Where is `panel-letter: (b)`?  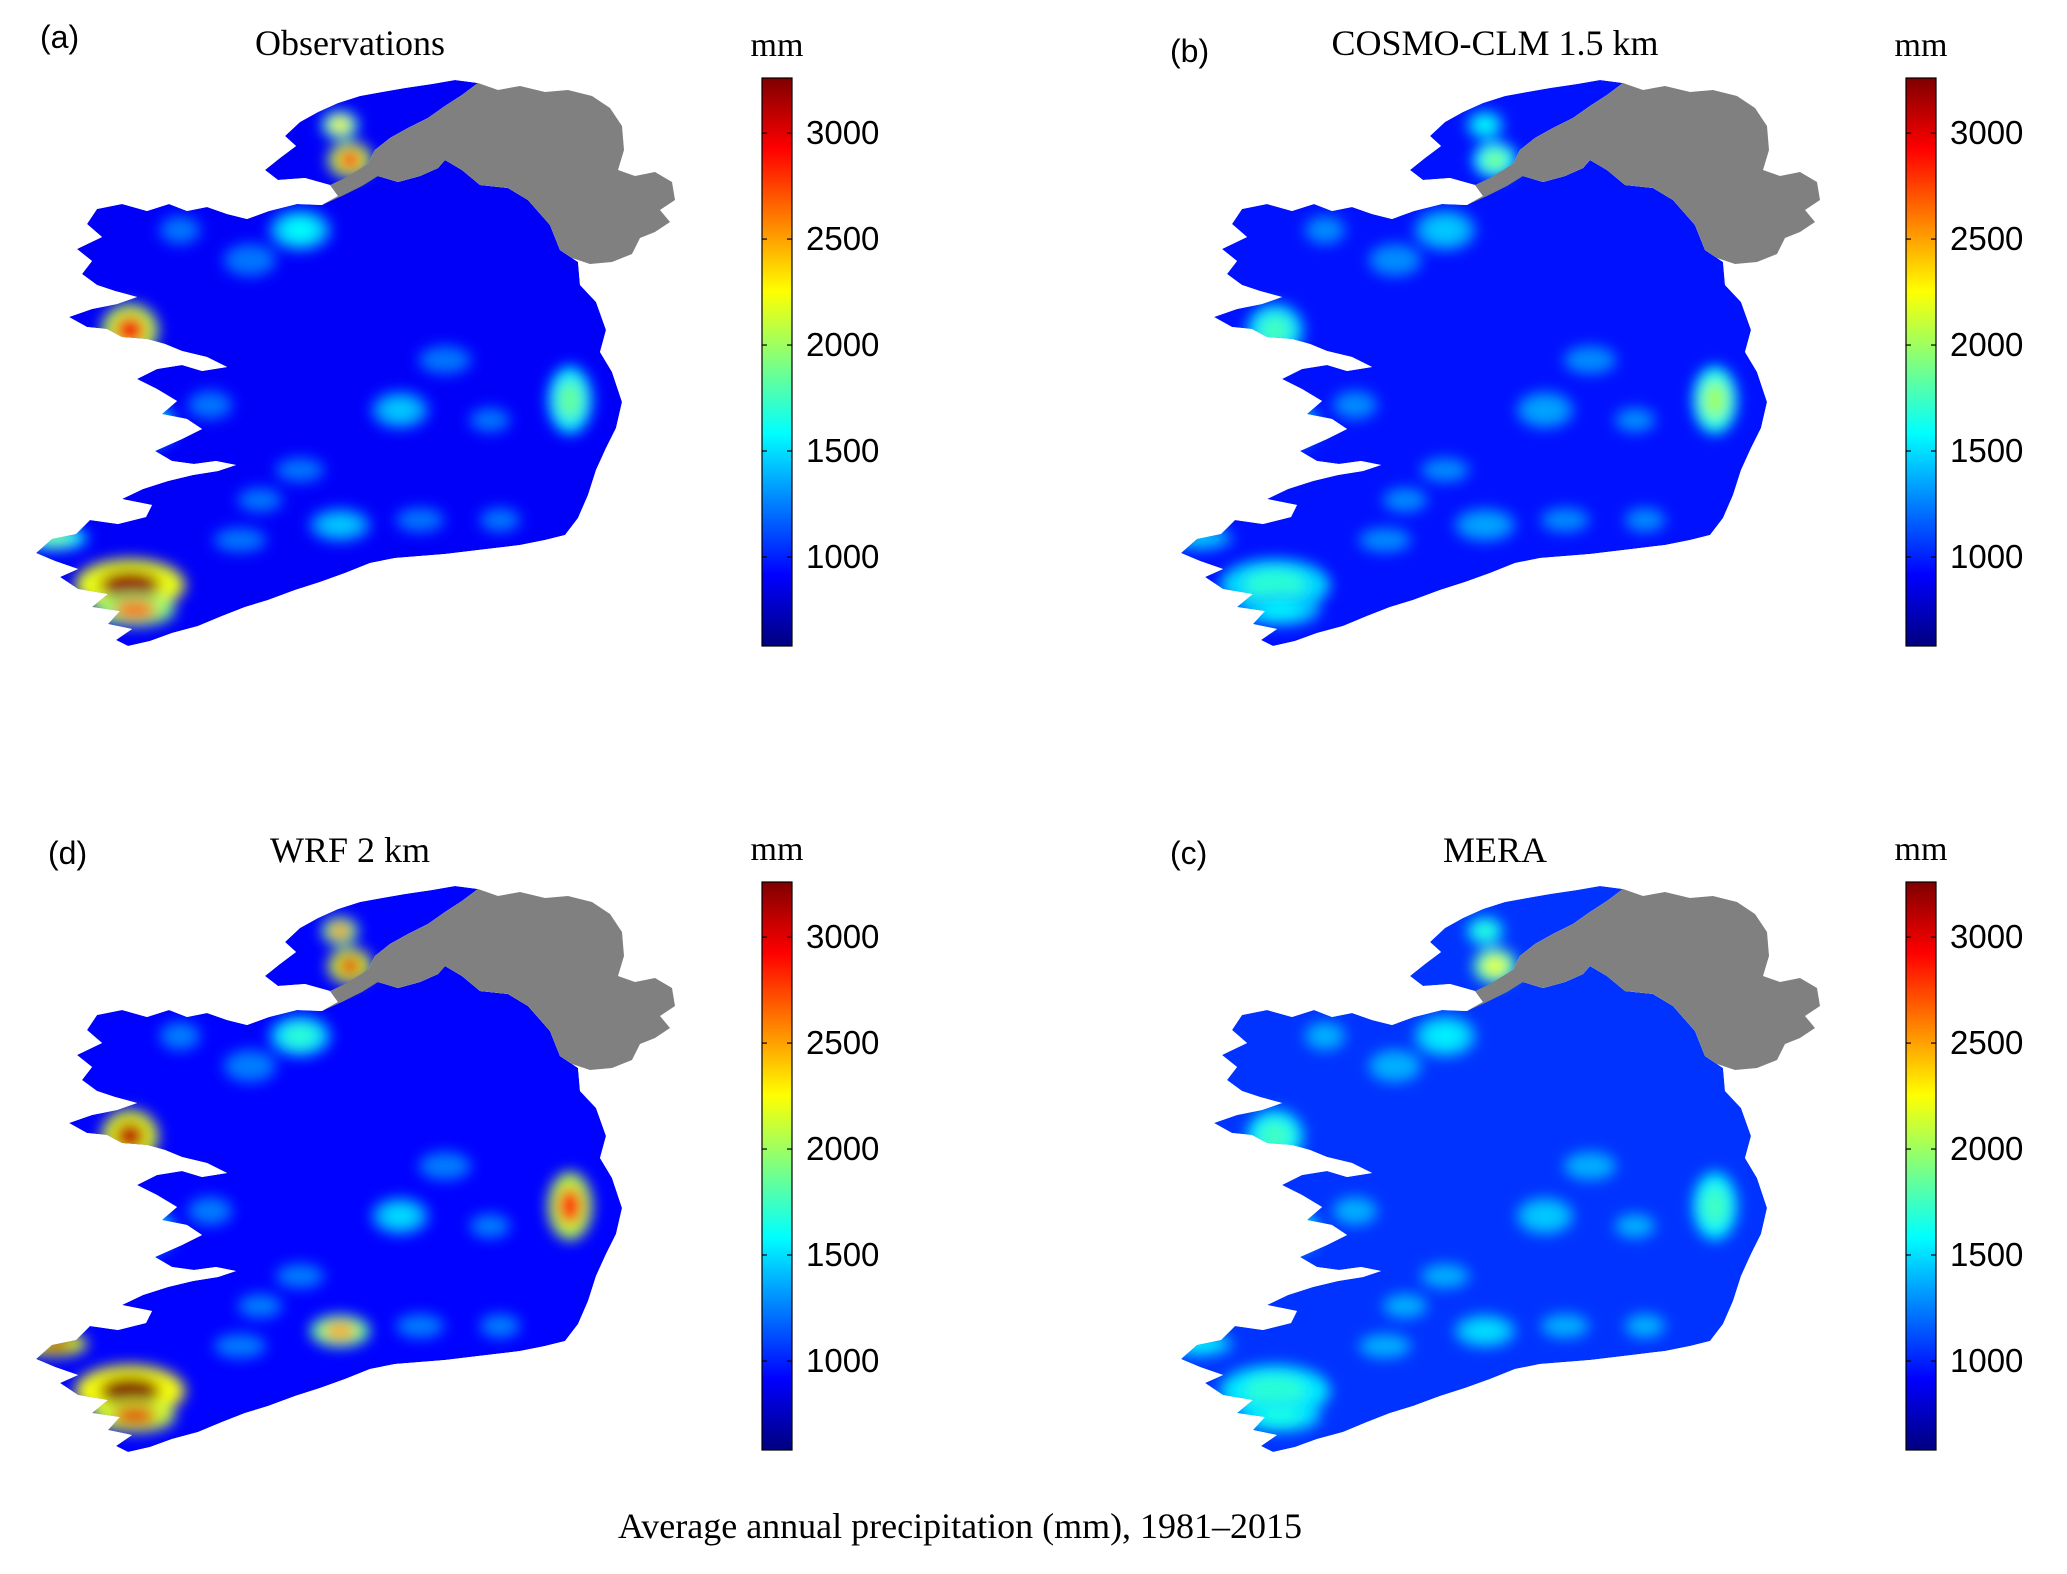 panel-letter: (b) is located at coordinates (1189, 51).